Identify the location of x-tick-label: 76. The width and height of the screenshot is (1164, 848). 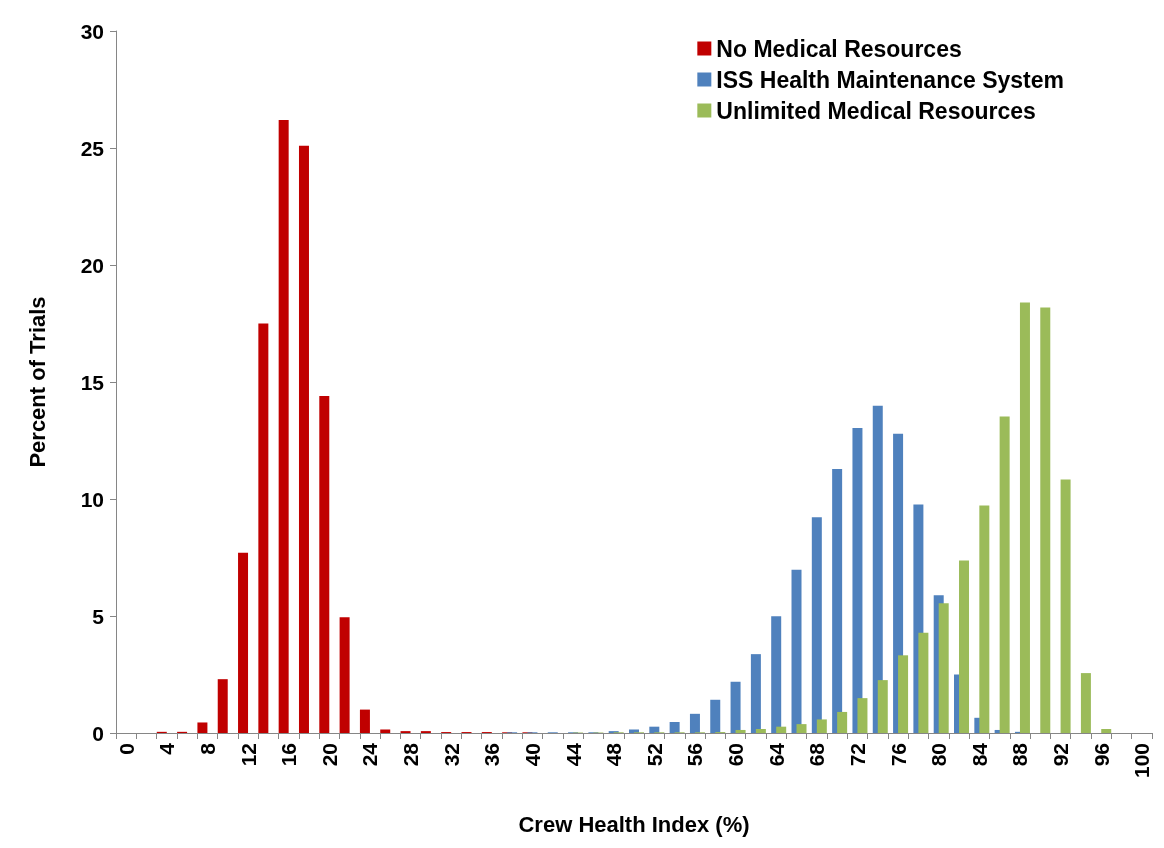
(898, 755).